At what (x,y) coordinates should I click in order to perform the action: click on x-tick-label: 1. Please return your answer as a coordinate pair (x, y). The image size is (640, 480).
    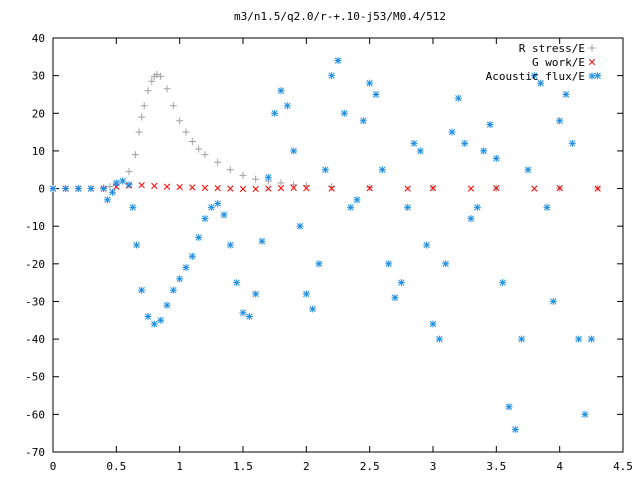
    Looking at the image, I should click on (179, 466).